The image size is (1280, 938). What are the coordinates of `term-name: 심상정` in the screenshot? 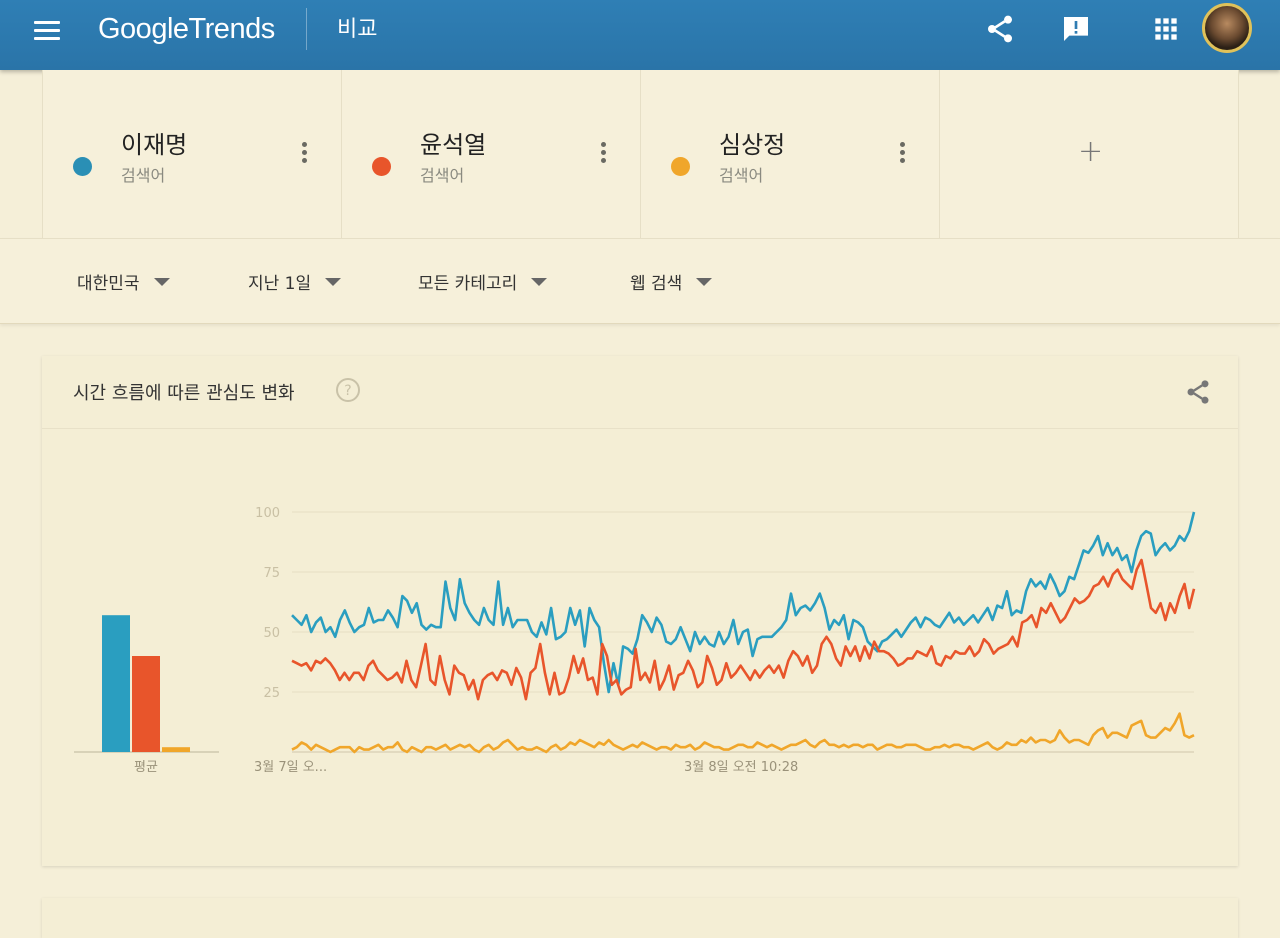 It's located at (752, 145).